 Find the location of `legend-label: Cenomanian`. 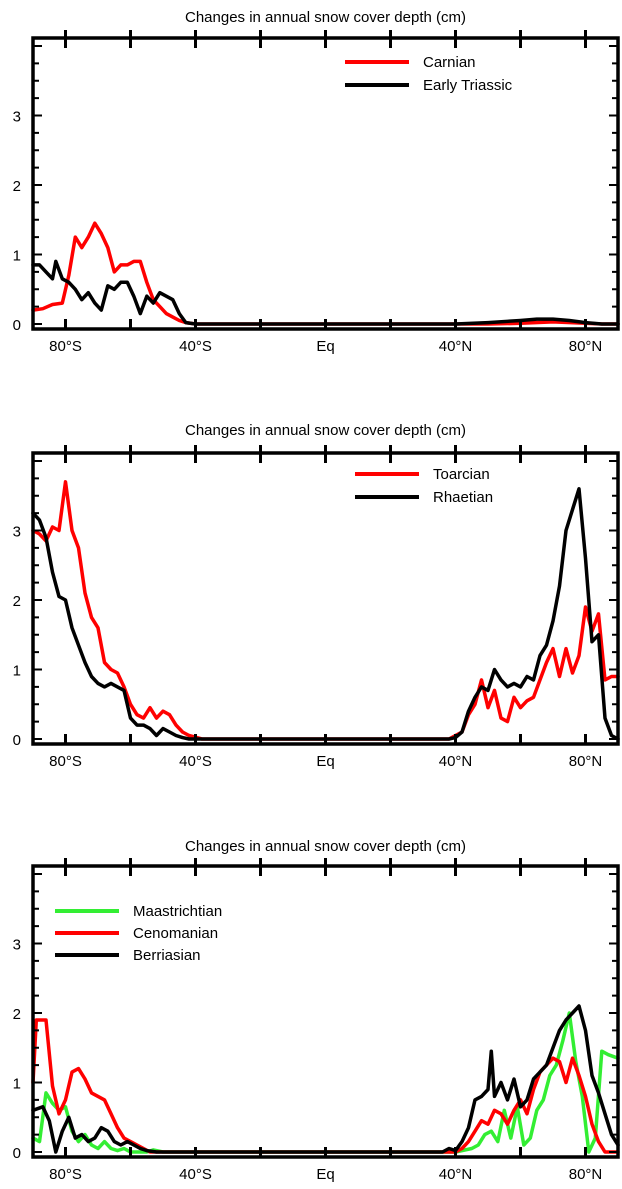

legend-label: Cenomanian is located at coordinates (175, 933).